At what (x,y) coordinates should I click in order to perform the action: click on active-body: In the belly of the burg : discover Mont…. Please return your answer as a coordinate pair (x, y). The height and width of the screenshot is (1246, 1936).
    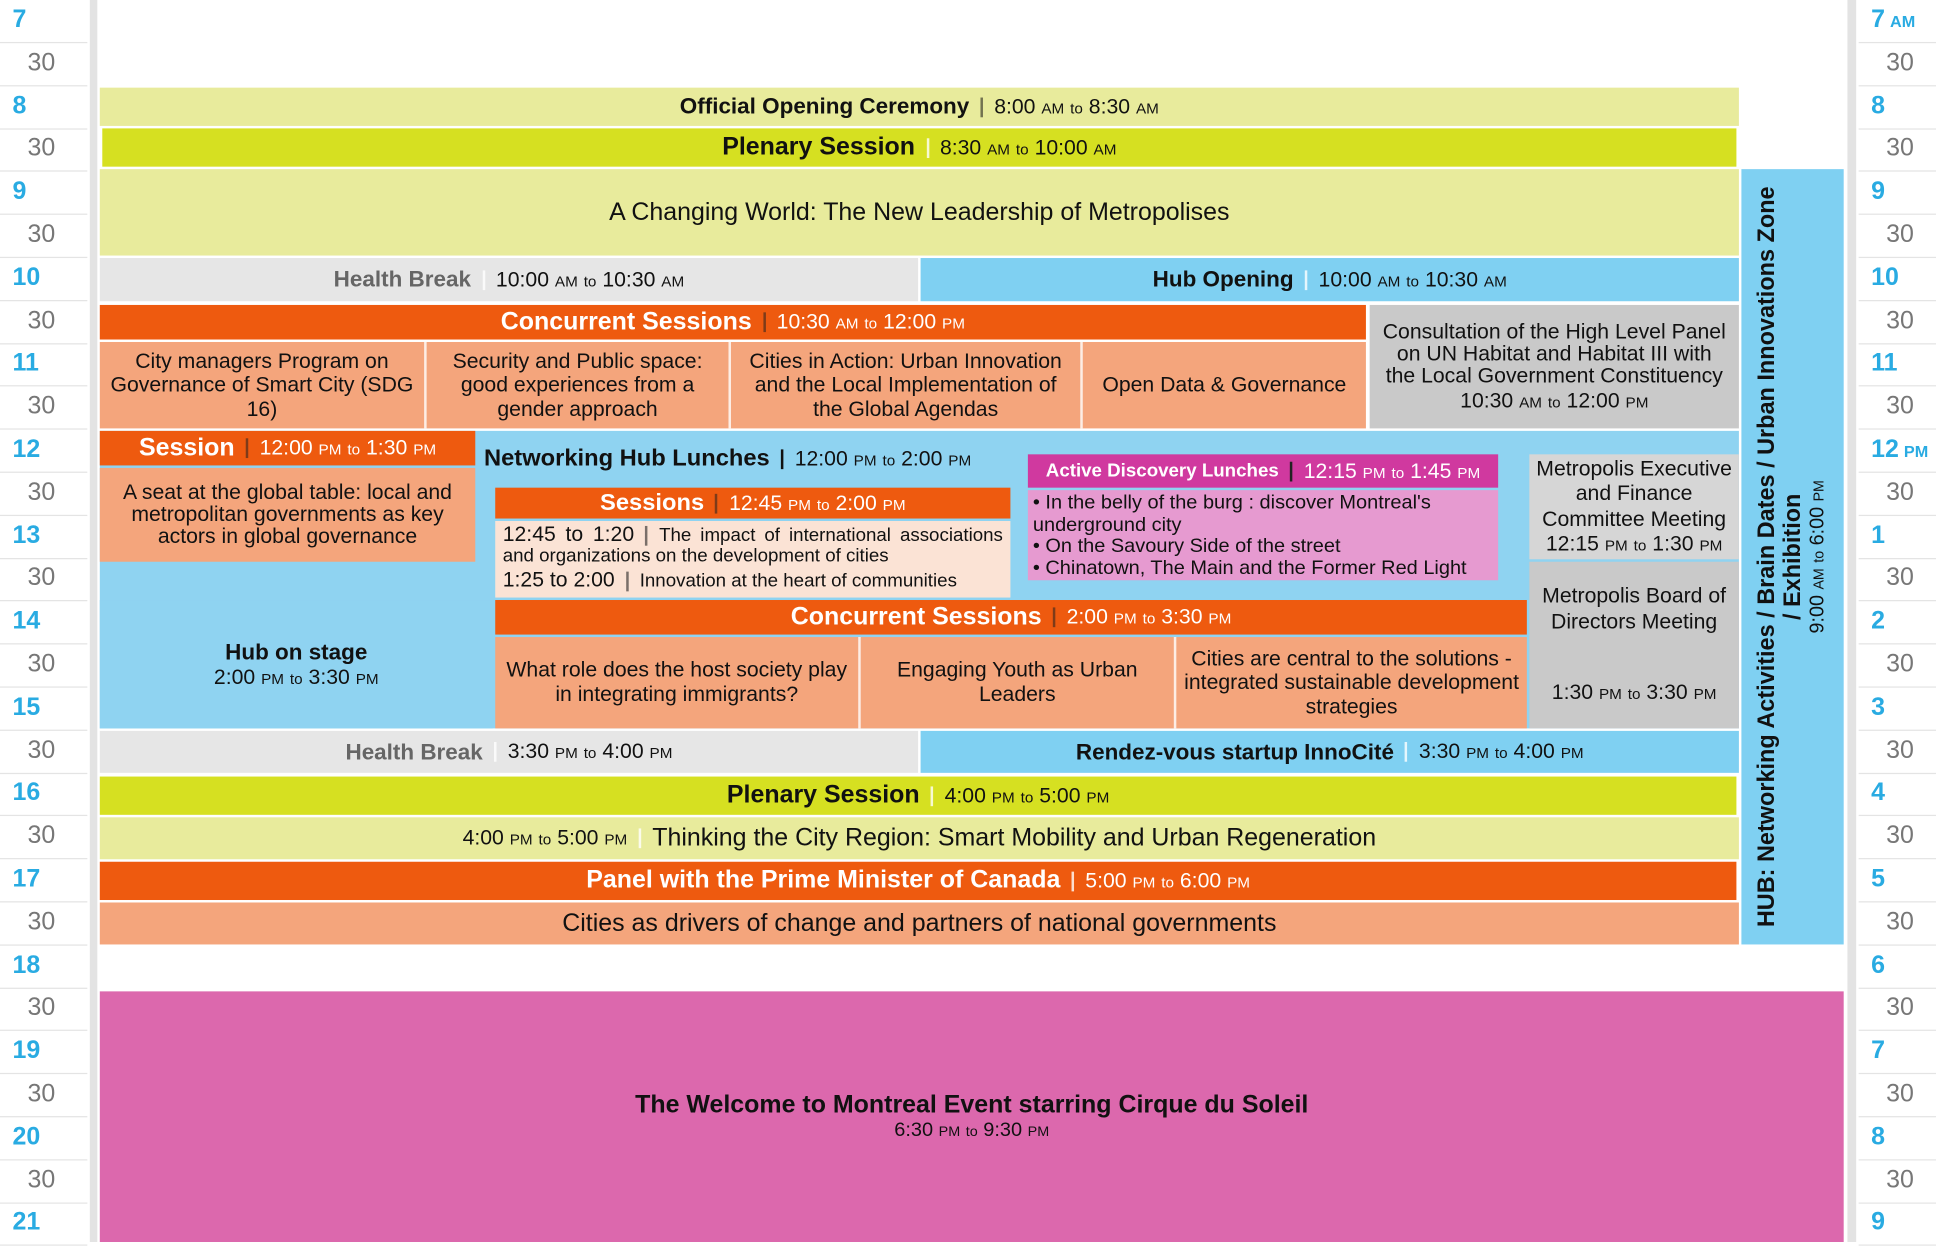
    Looking at the image, I should click on (1263, 535).